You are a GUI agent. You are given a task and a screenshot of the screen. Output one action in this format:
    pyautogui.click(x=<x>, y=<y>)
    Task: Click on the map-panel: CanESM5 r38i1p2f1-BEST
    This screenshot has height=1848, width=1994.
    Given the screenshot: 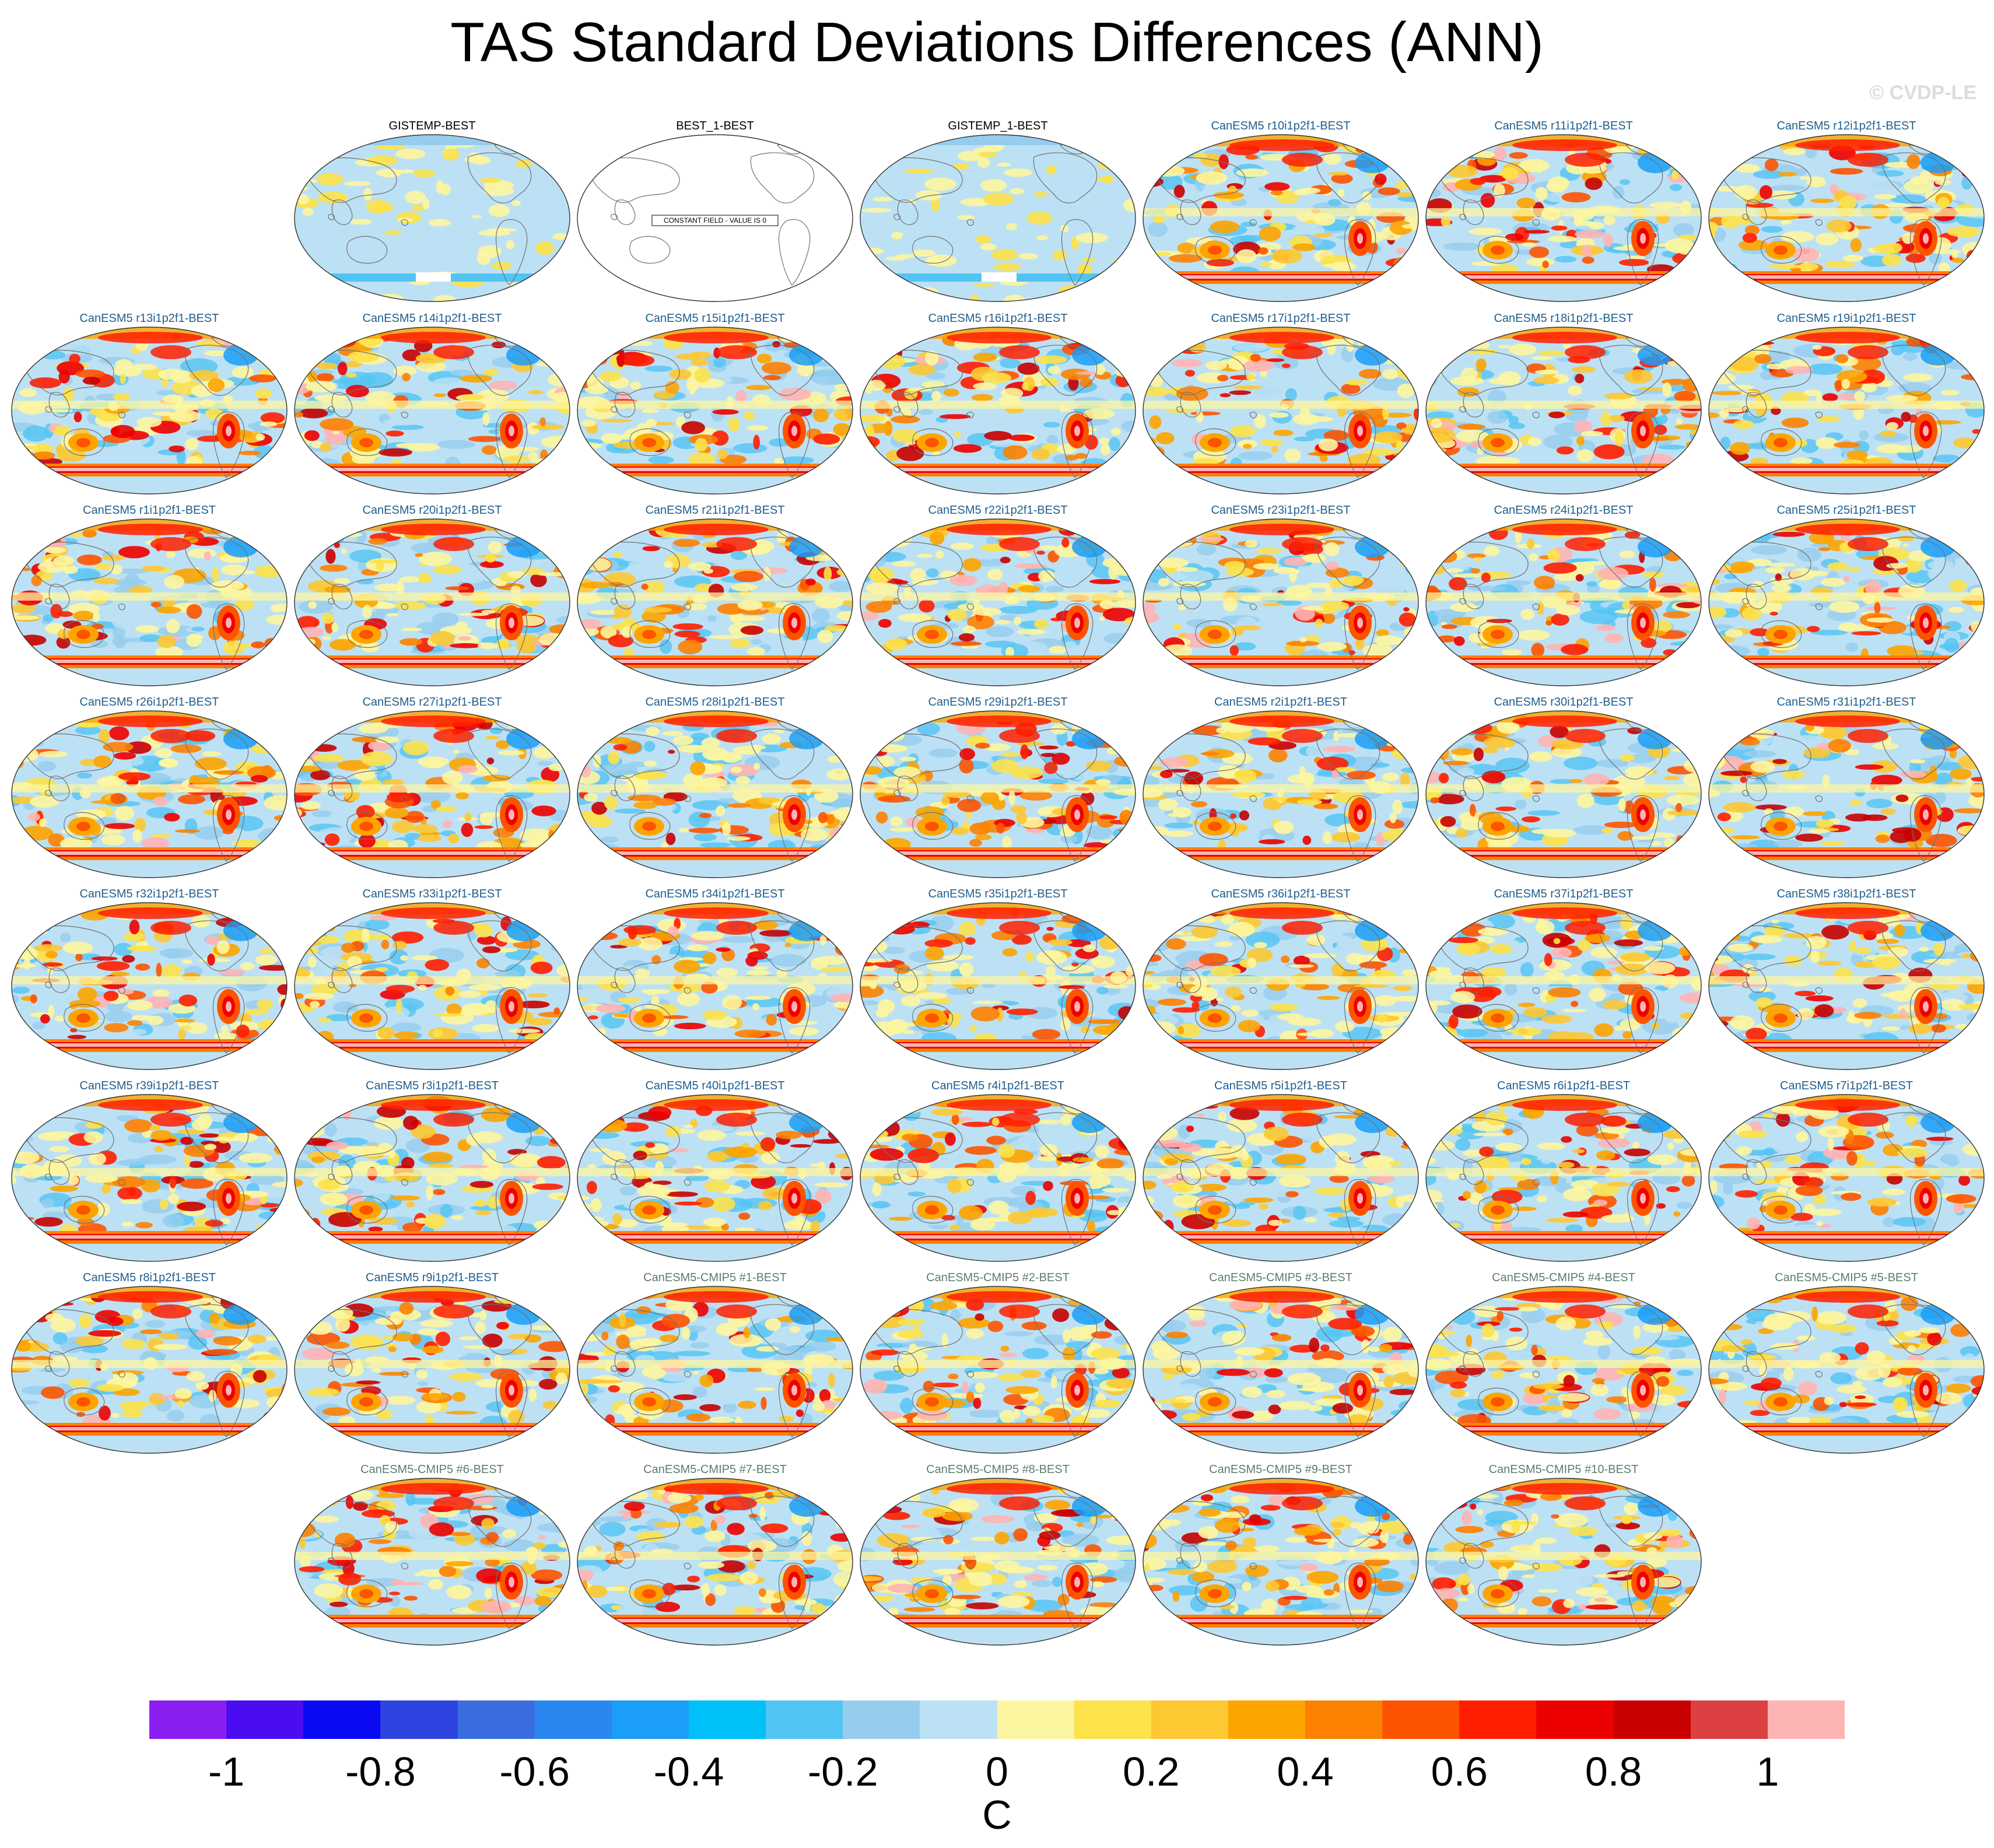 What is the action you would take?
    pyautogui.click(x=1846, y=980)
    